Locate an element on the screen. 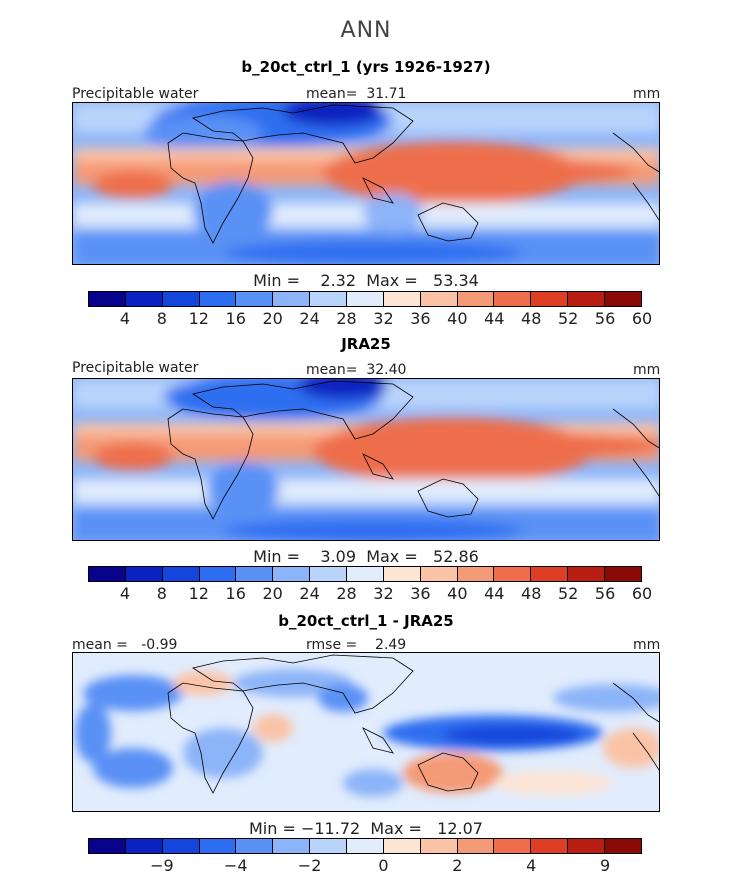 This screenshot has width=732, height=877. panel-2-title: JRA25 is located at coordinates (366, 344).